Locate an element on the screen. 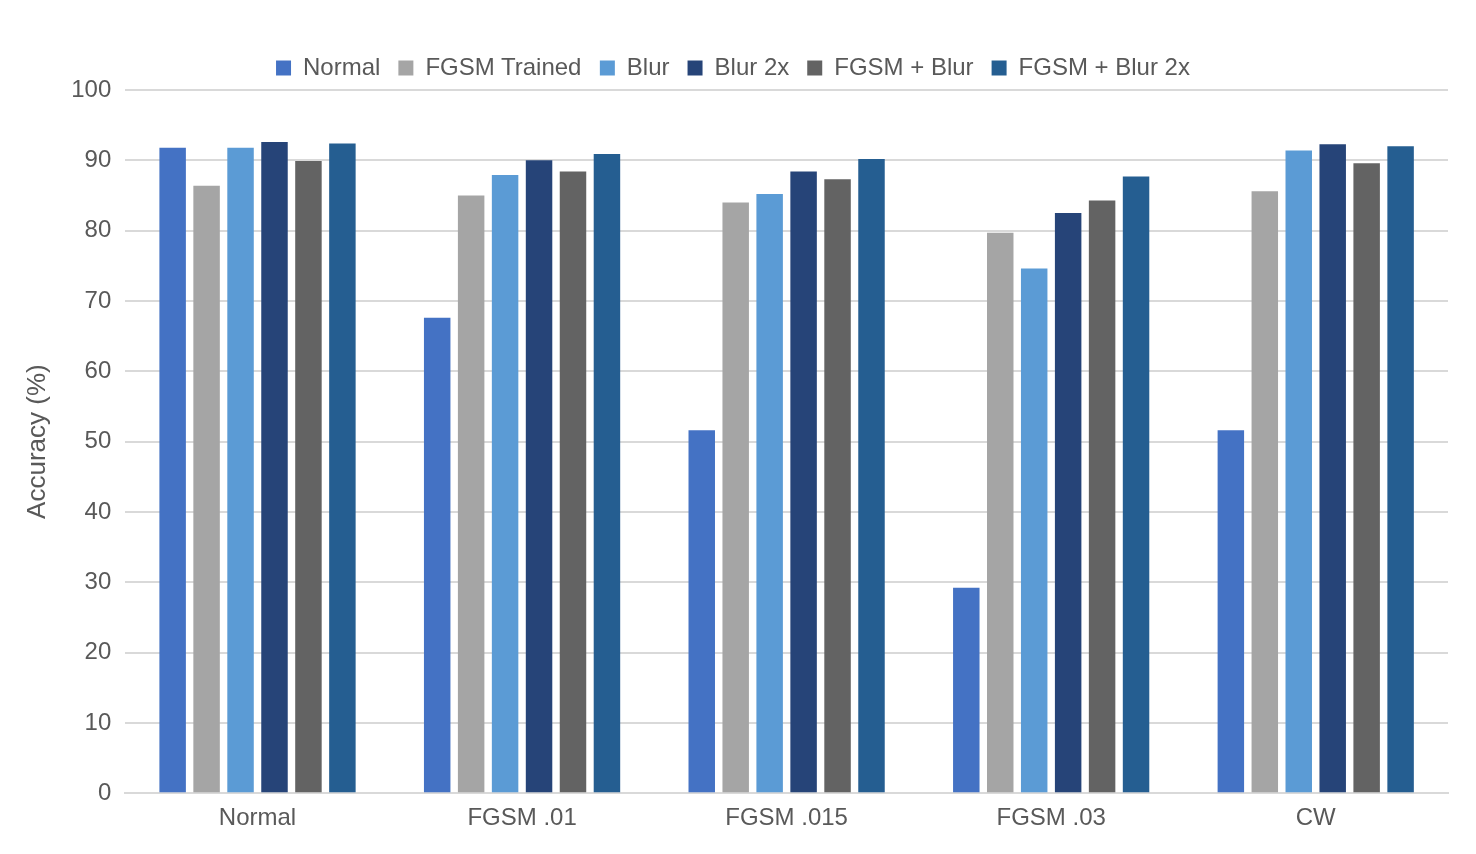 The width and height of the screenshot is (1476, 854). x-tick-label: CW is located at coordinates (1316, 817).